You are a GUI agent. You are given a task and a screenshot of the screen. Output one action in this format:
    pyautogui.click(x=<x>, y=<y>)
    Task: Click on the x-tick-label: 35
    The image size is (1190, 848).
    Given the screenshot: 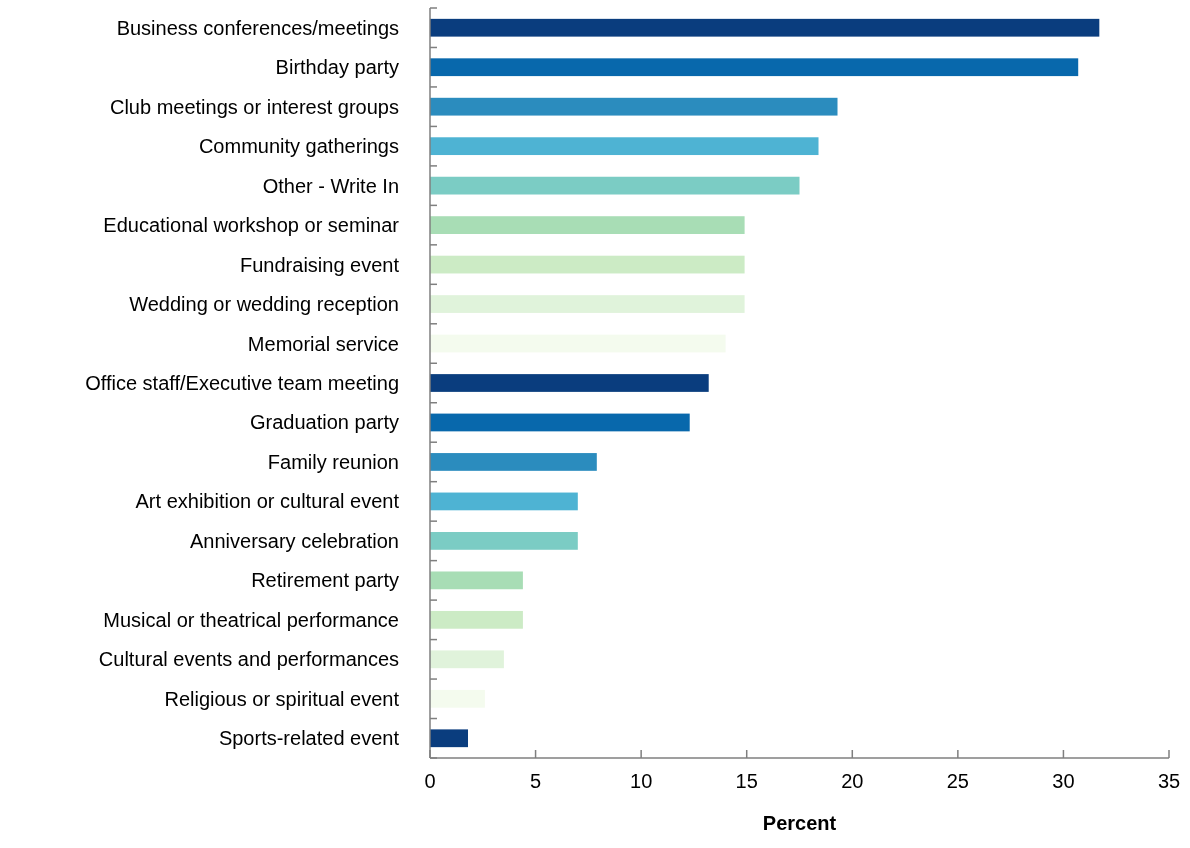 What is the action you would take?
    pyautogui.click(x=1169, y=781)
    